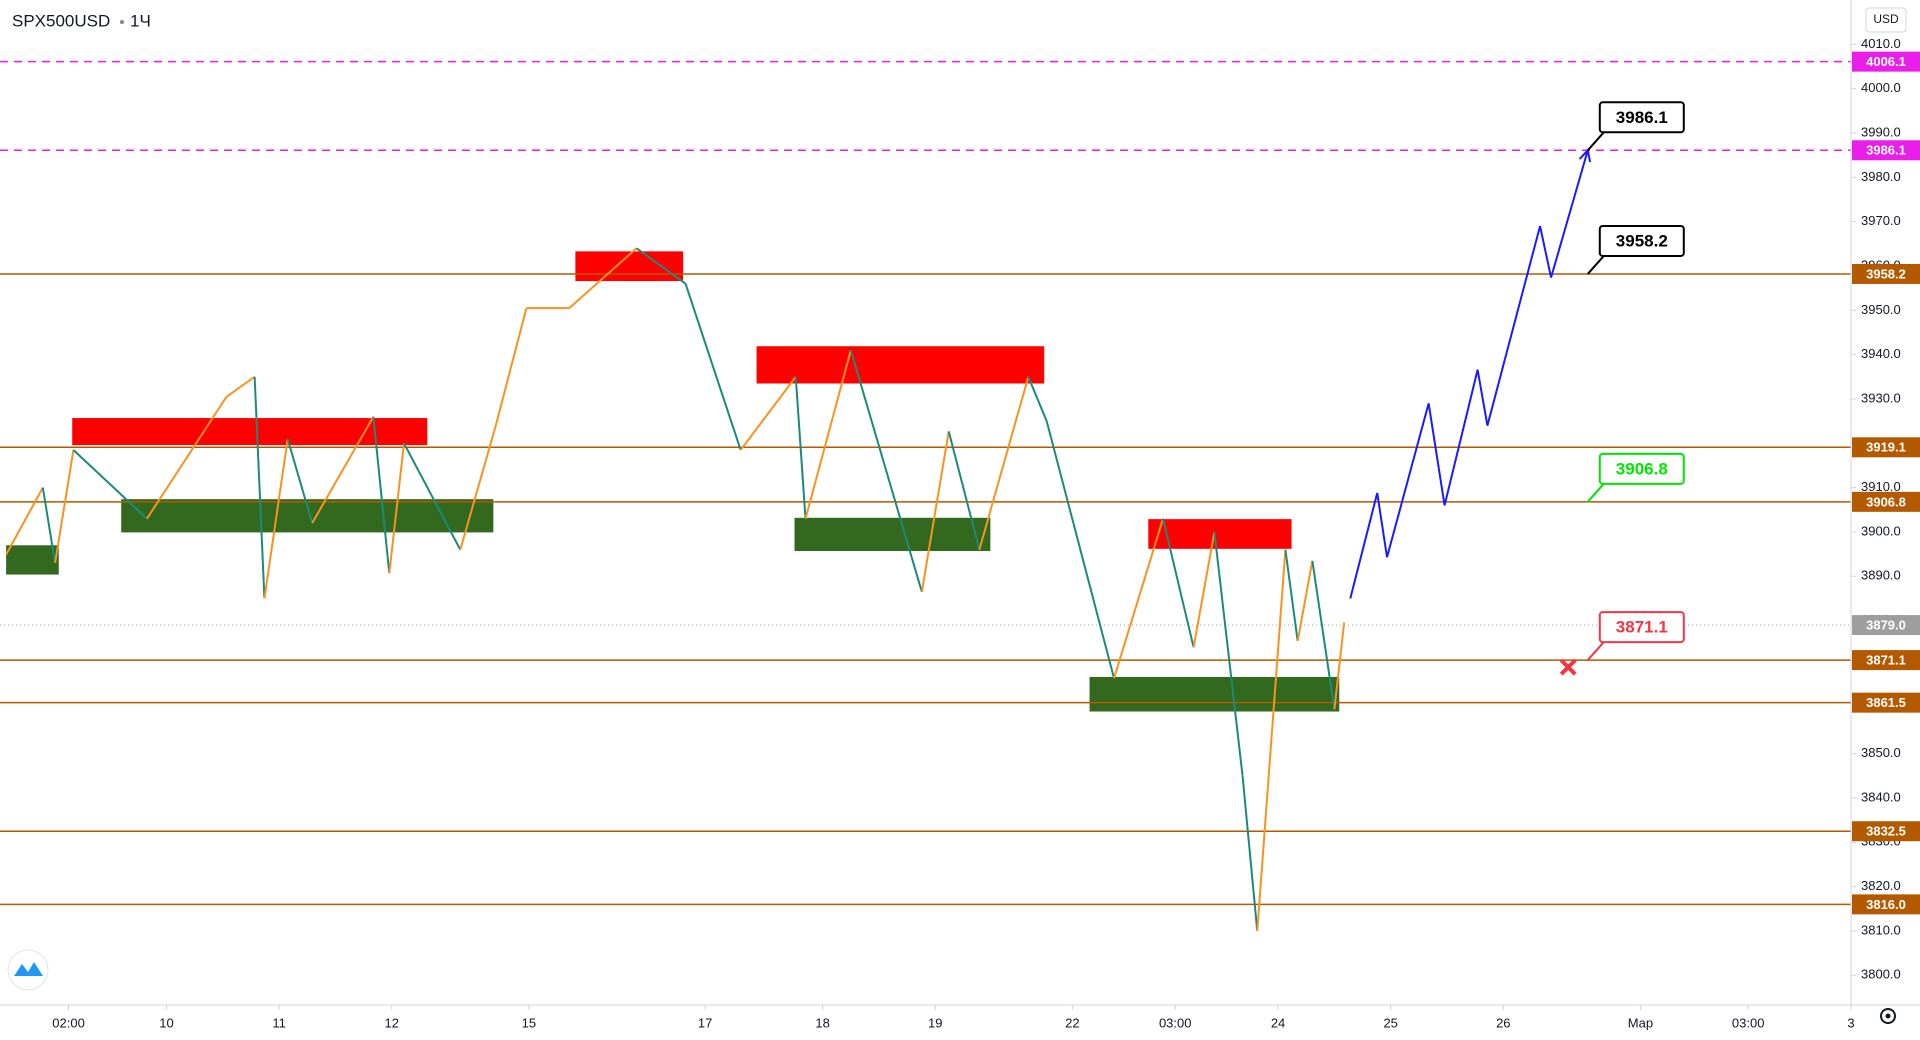  What do you see at coordinates (1881, 131) in the screenshot?
I see `y-tick-label: 3990.0` at bounding box center [1881, 131].